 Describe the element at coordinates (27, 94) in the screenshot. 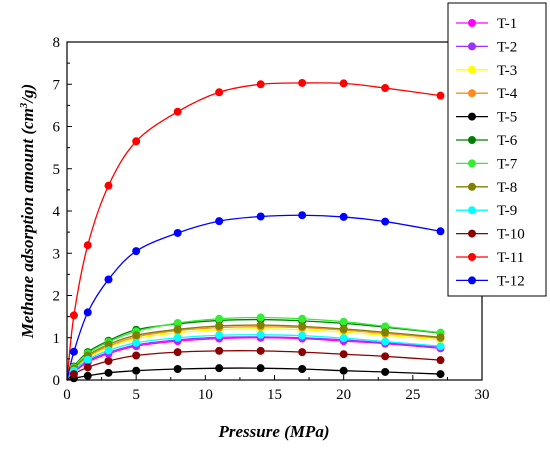

I see `y-axis-title-end: /g)` at that location.